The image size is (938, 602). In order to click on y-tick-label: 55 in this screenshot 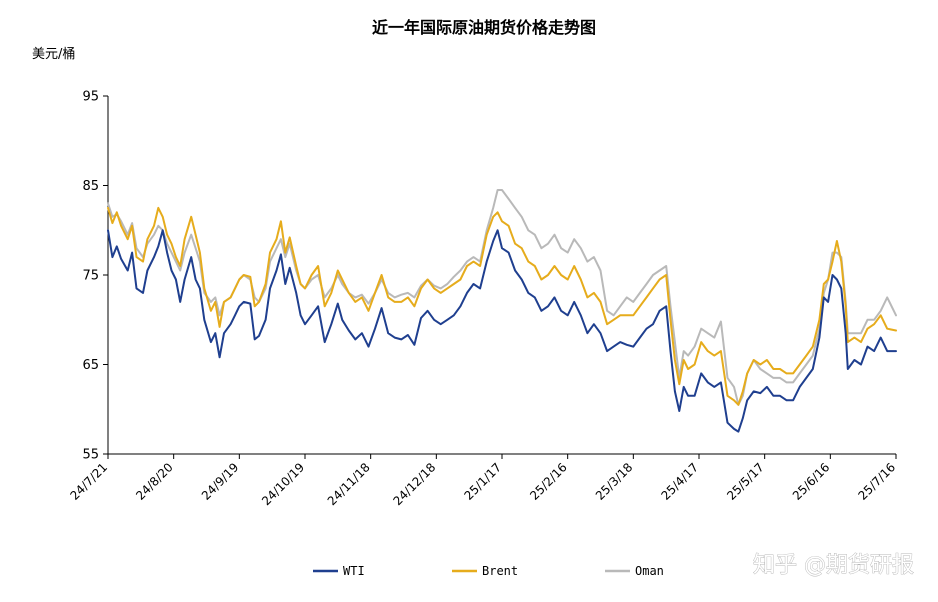, I will do `click(90, 455)`.